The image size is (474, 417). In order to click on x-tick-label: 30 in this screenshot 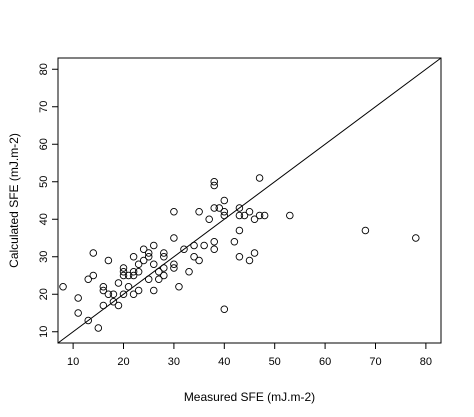, I will do `click(174, 362)`.